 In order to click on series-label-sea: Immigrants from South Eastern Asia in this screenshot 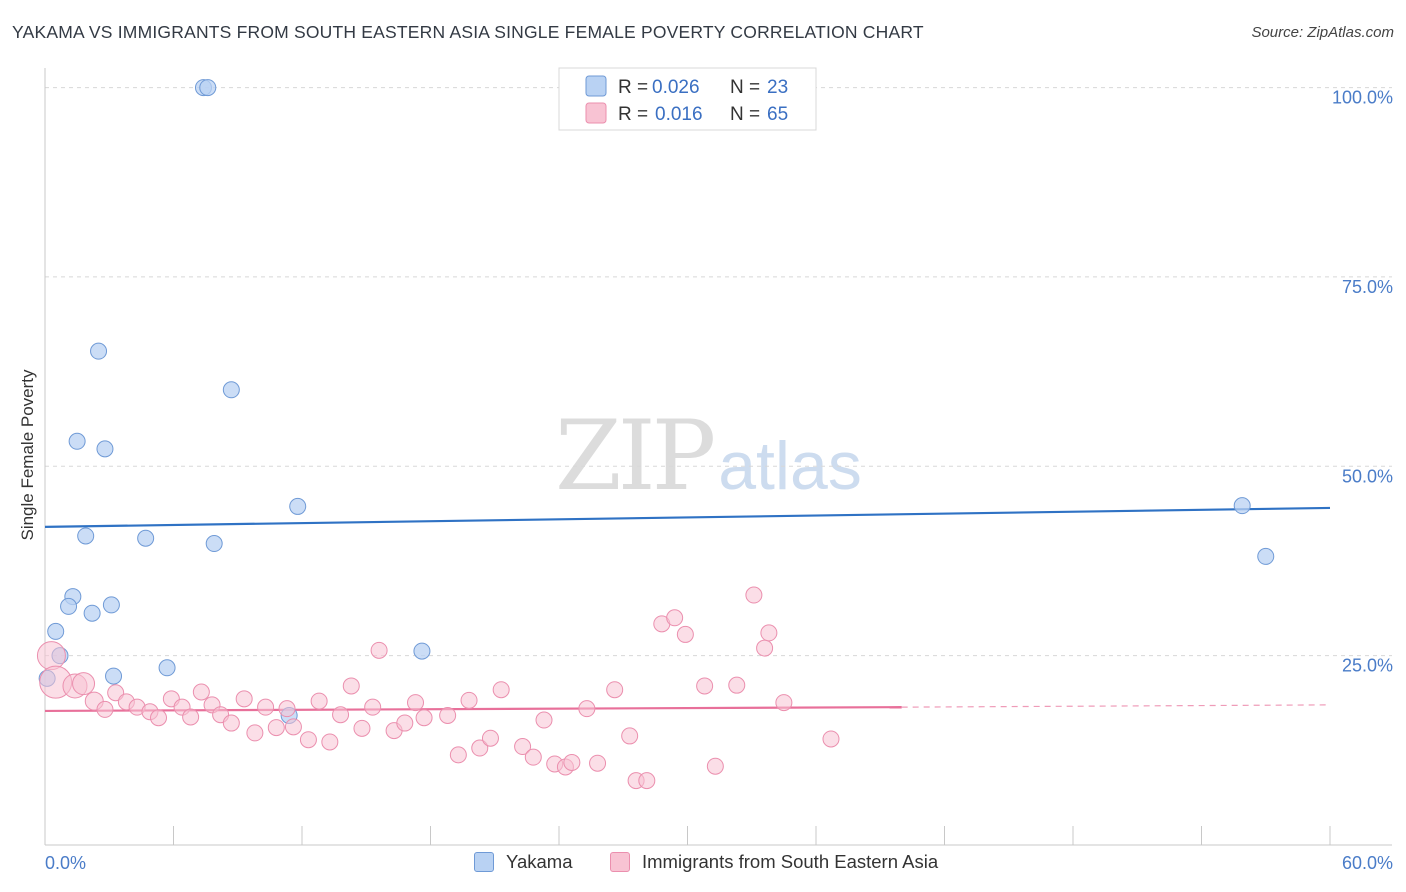, I will do `click(790, 861)`.